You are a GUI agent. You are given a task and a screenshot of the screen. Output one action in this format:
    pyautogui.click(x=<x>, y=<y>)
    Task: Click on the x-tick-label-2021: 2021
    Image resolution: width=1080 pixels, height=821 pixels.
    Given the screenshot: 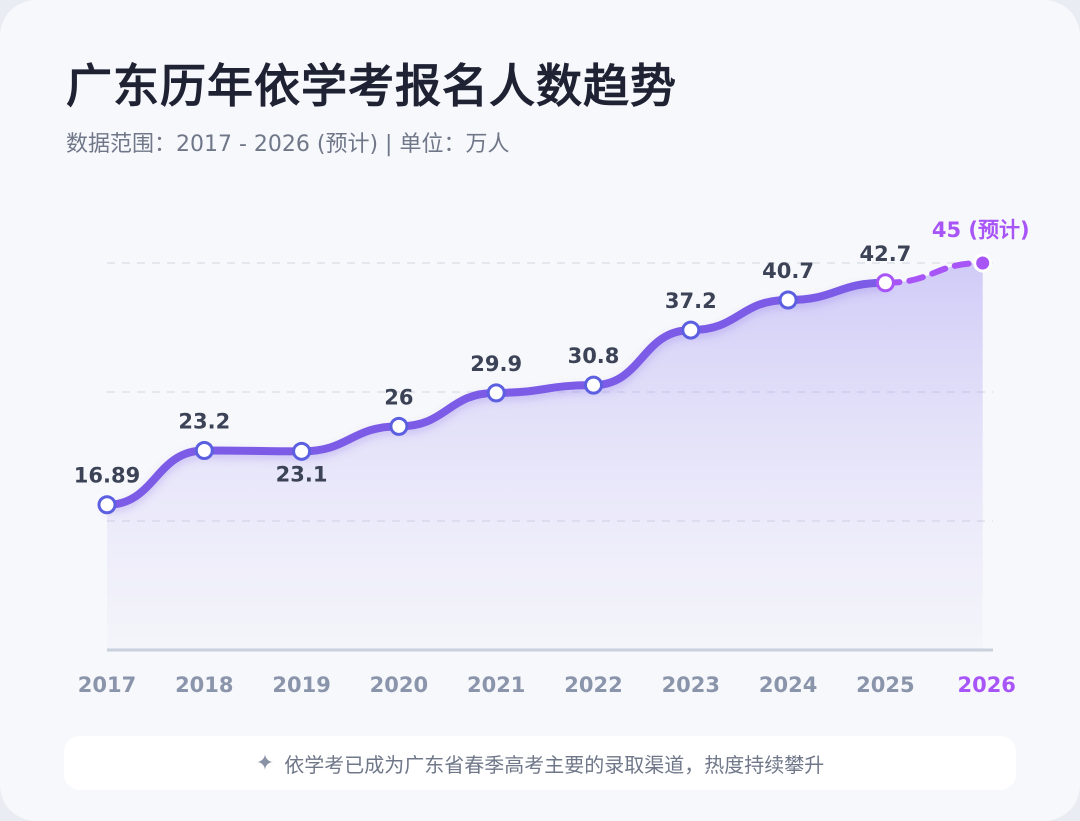 What is the action you would take?
    pyautogui.click(x=496, y=685)
    